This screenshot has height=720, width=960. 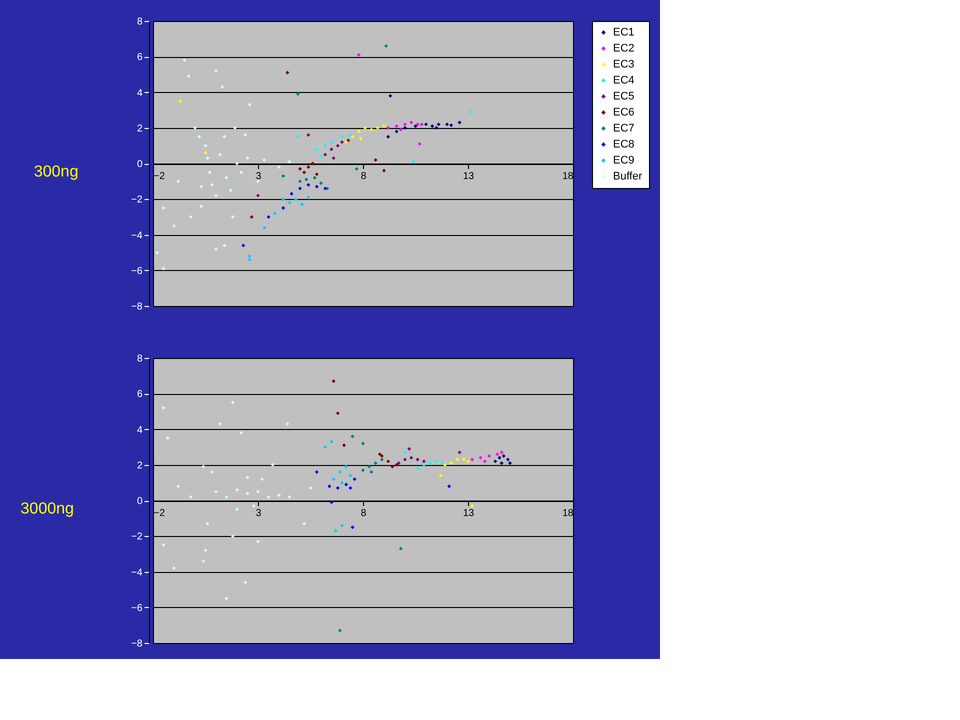 I want to click on x-tick-label: 13, so click(x=468, y=176).